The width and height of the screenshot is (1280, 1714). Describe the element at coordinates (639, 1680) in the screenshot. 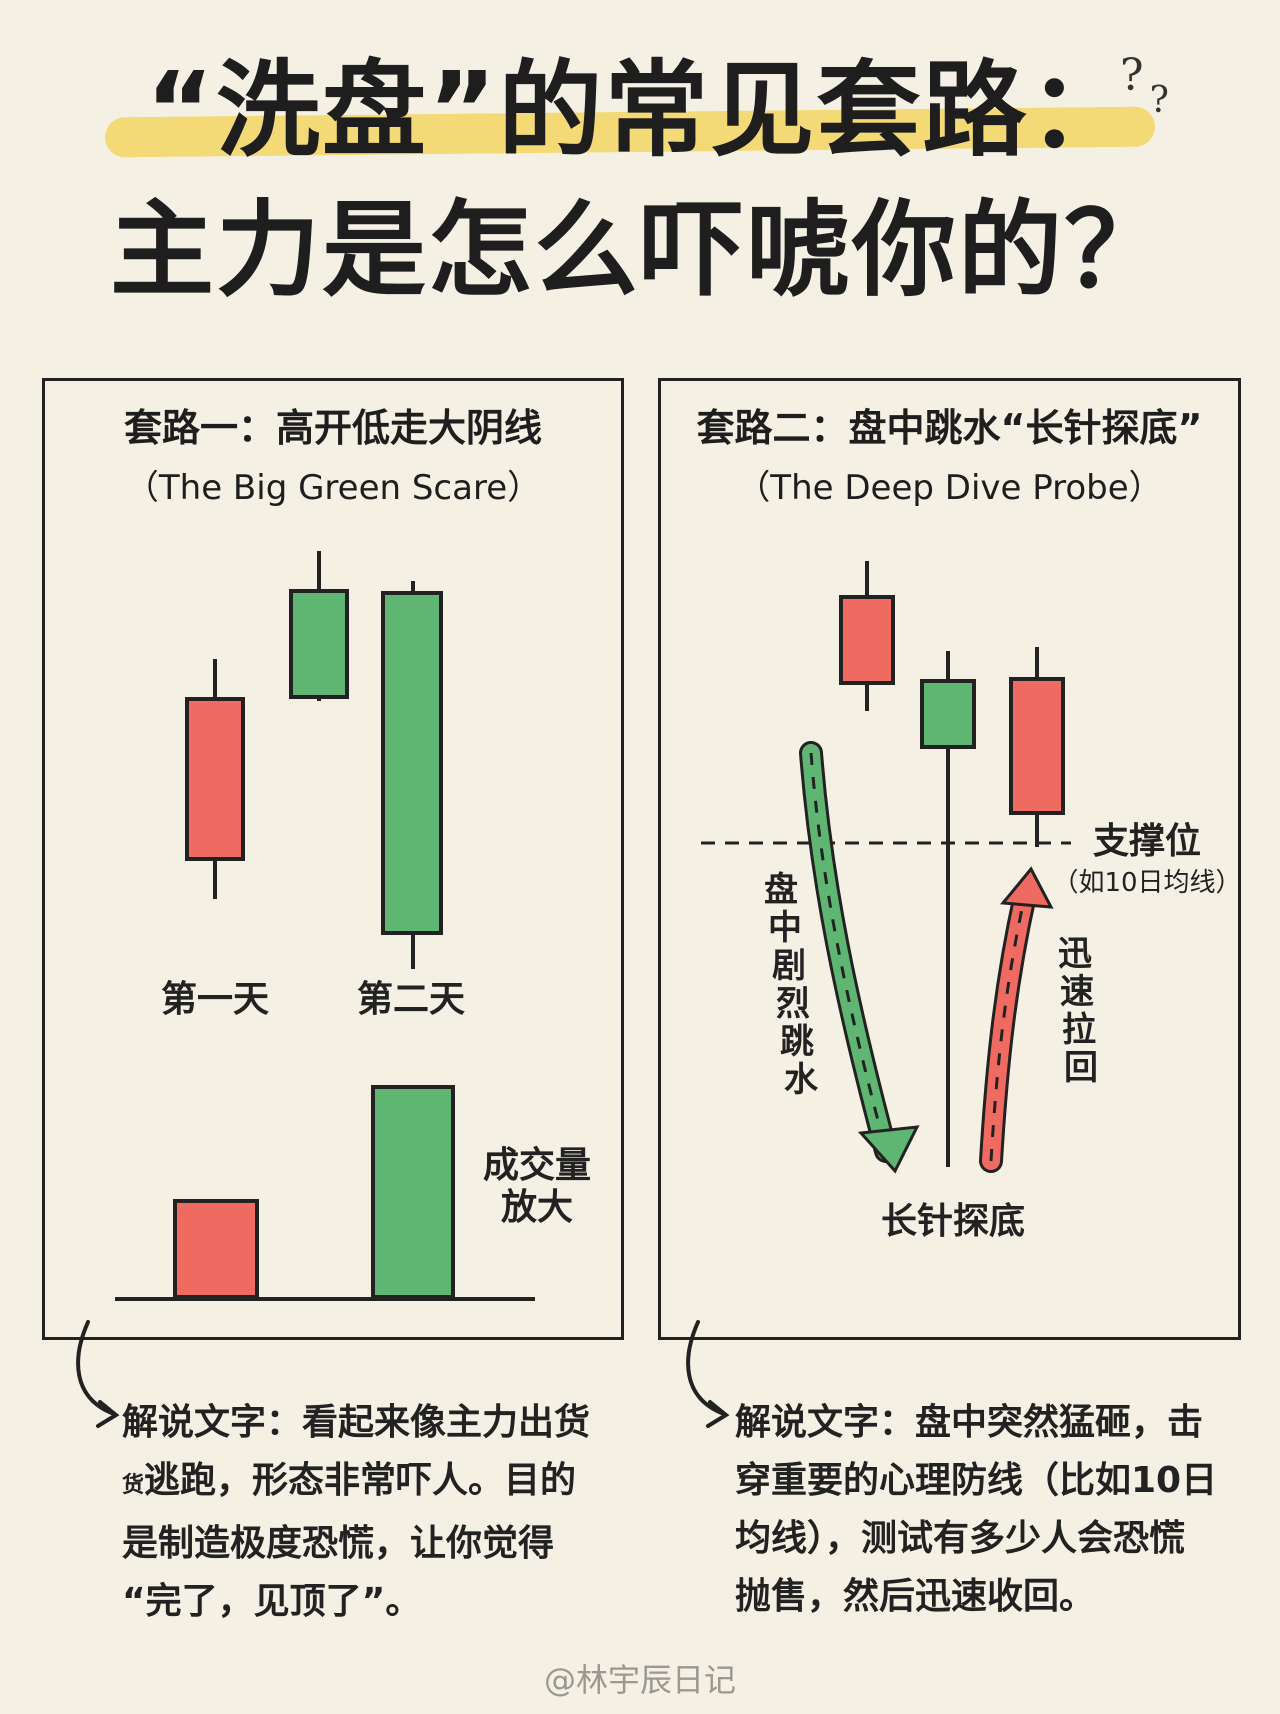

I see `footer-watermark: @林宇辰日记` at that location.